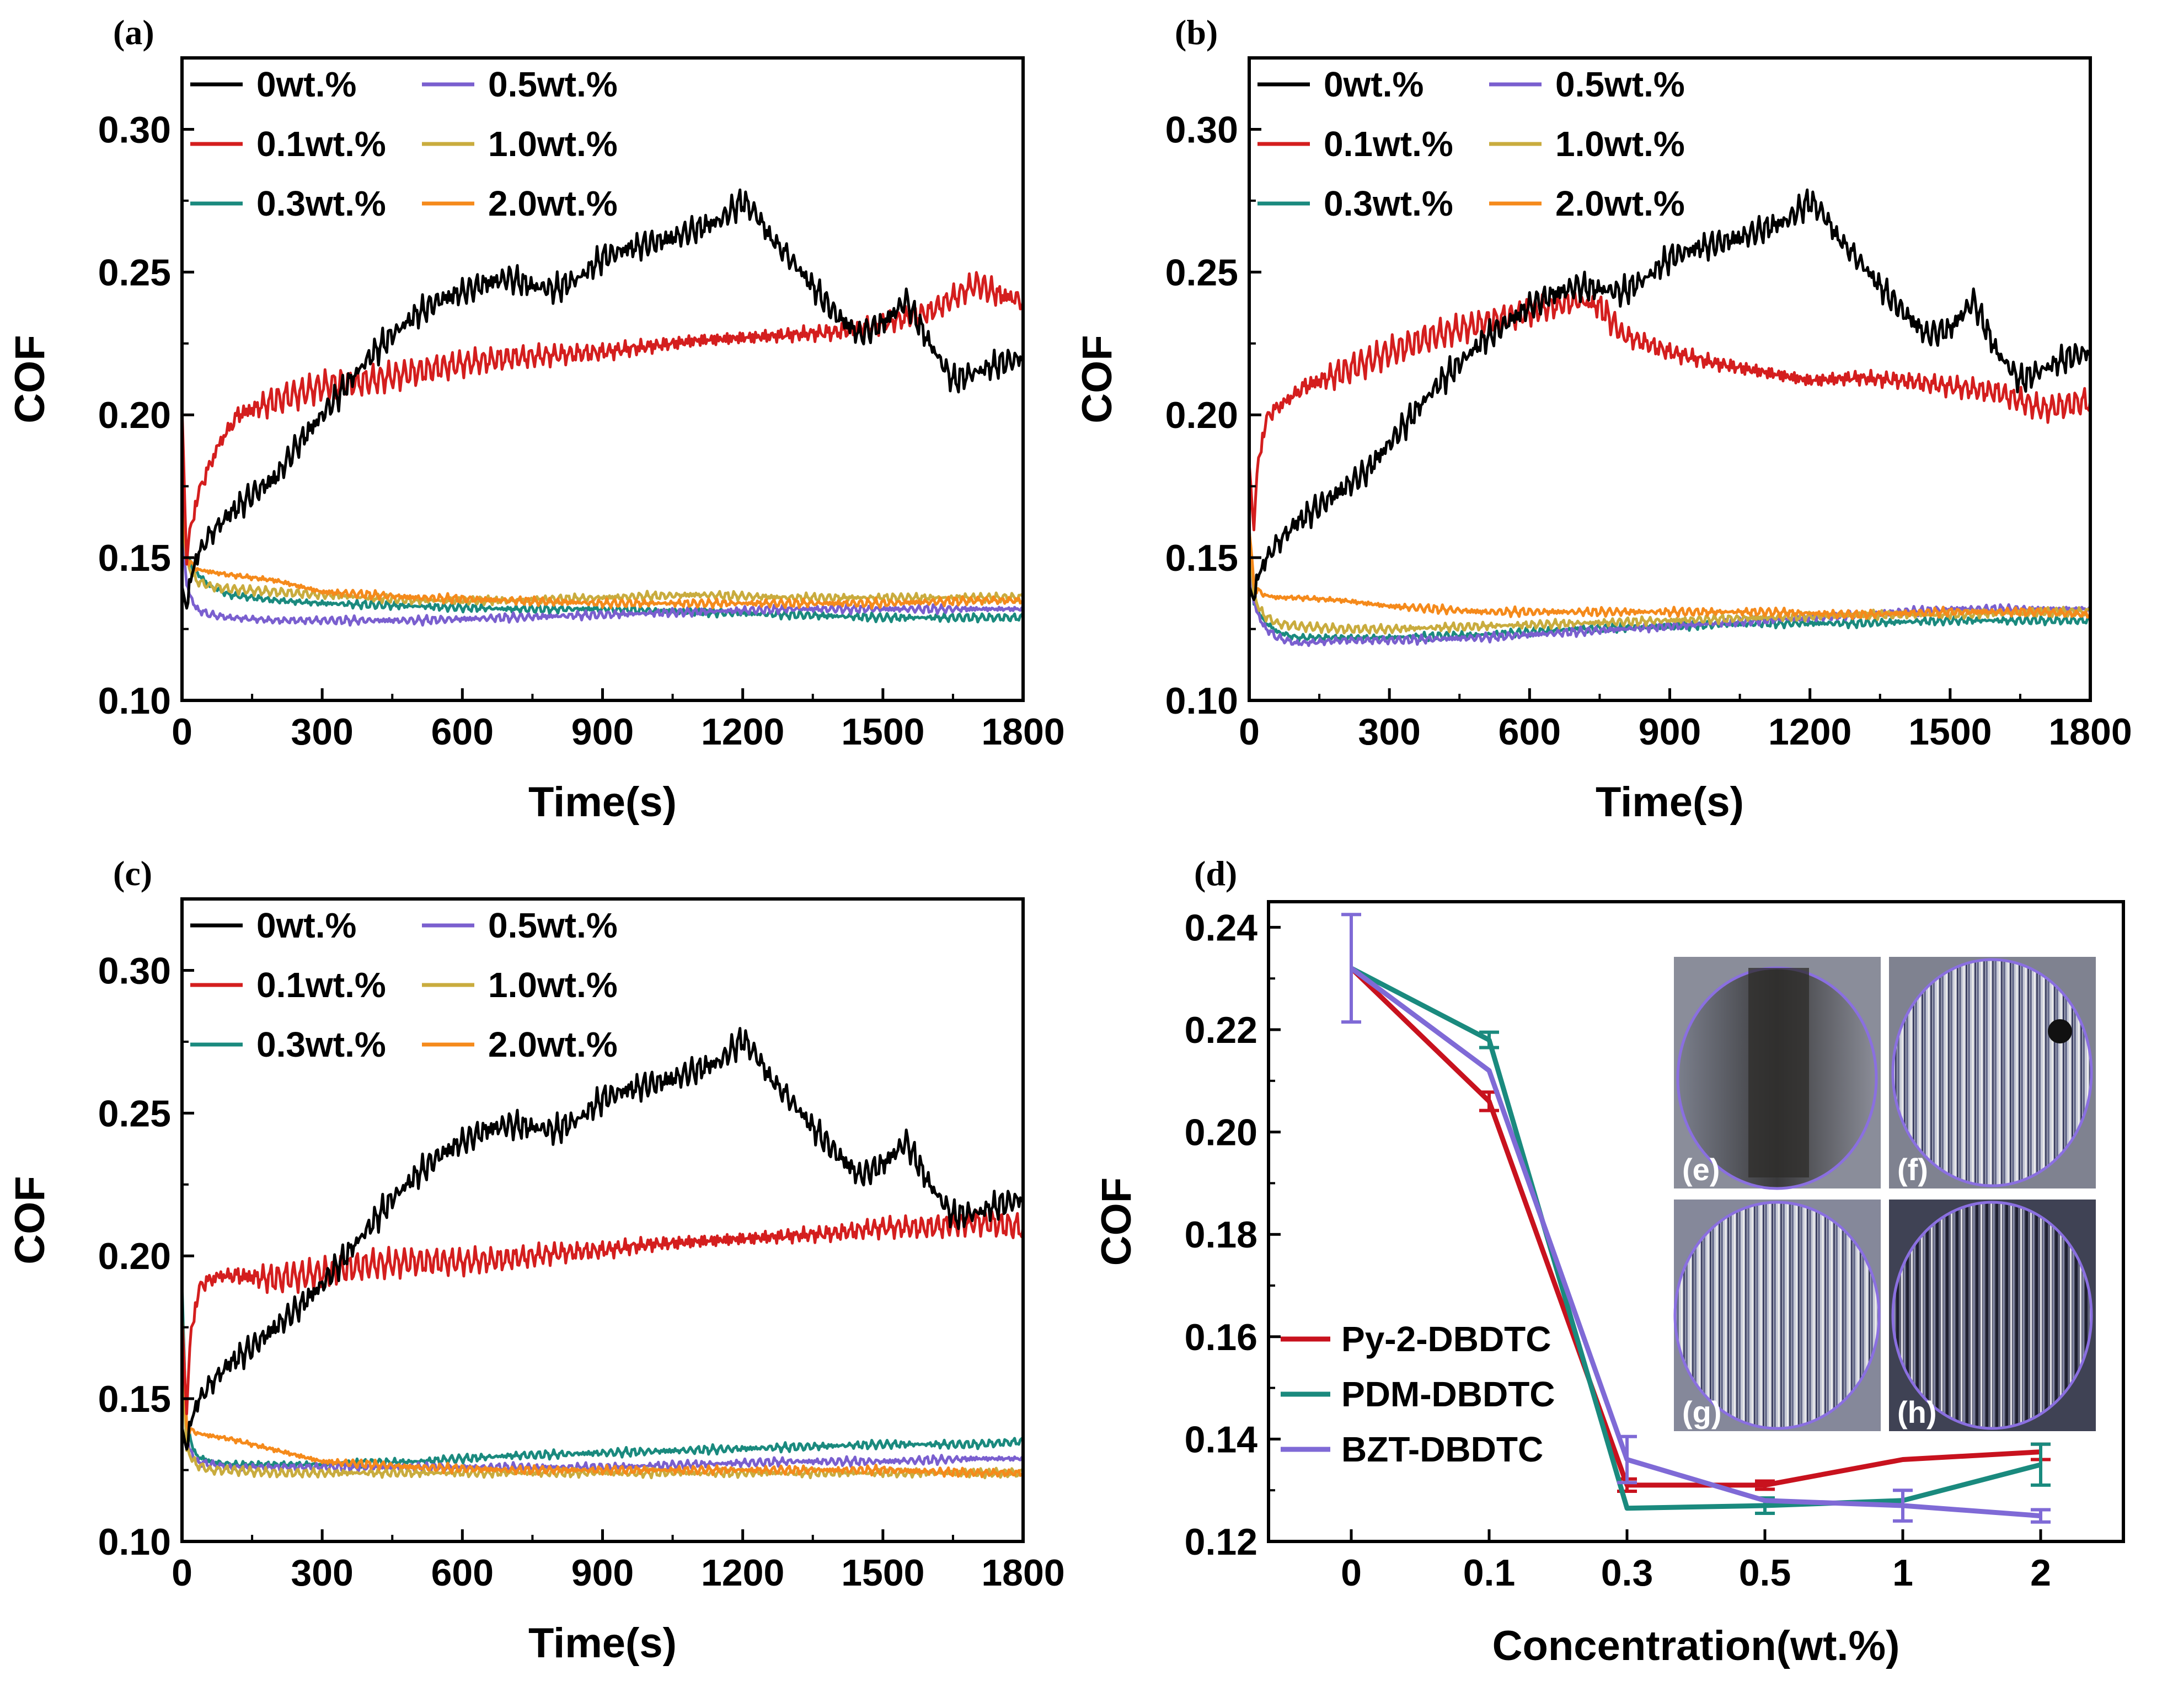 The image size is (2162, 1708). Describe the element at coordinates (1221, 1439) in the screenshot. I see `y-tick-label: 0.14` at that location.